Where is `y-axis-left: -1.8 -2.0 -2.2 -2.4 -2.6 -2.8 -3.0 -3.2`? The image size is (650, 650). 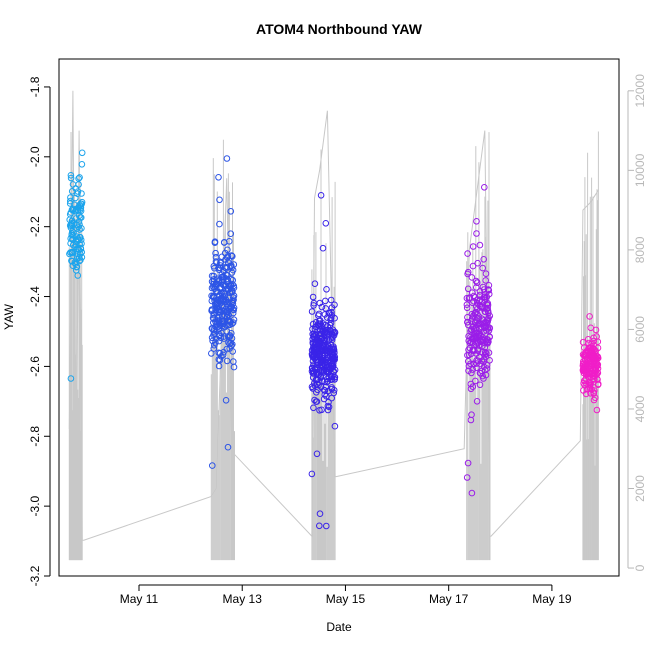
y-axis-left: -1.8 -2.0 -2.2 -2.4 -2.6 -2.8 -3.0 -3.2 is located at coordinates (39, 331).